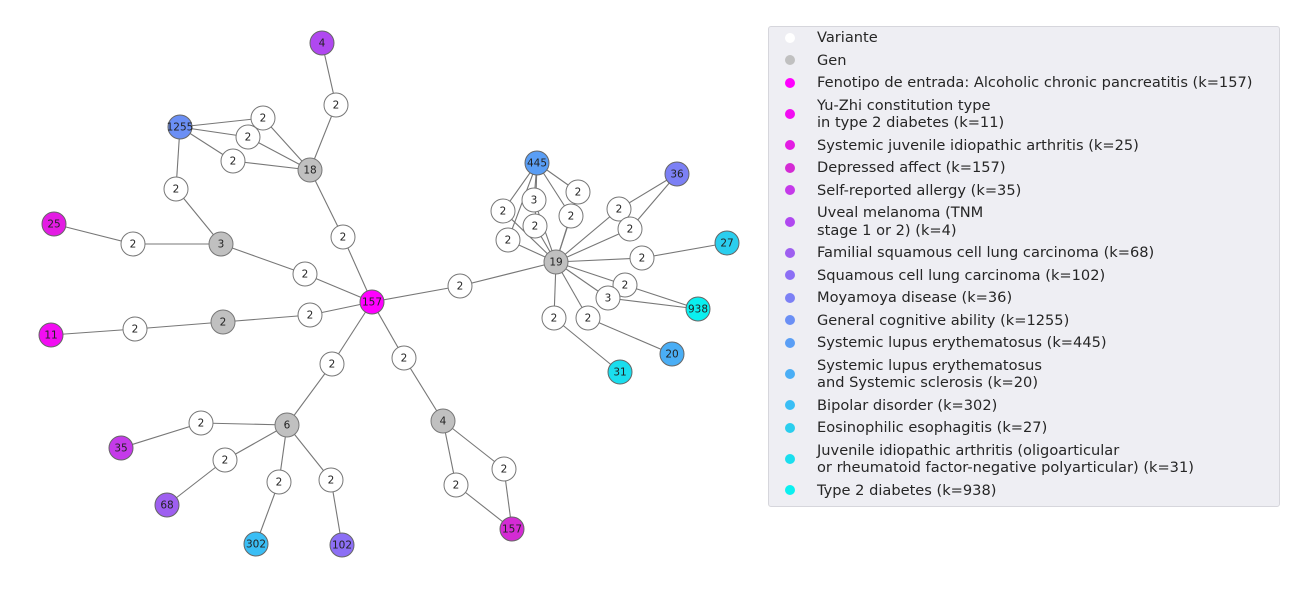 Image resolution: width=1300 pixels, height=600 pixels. I want to click on legend-label: Type 2 diabetes (k=938), so click(907, 490).